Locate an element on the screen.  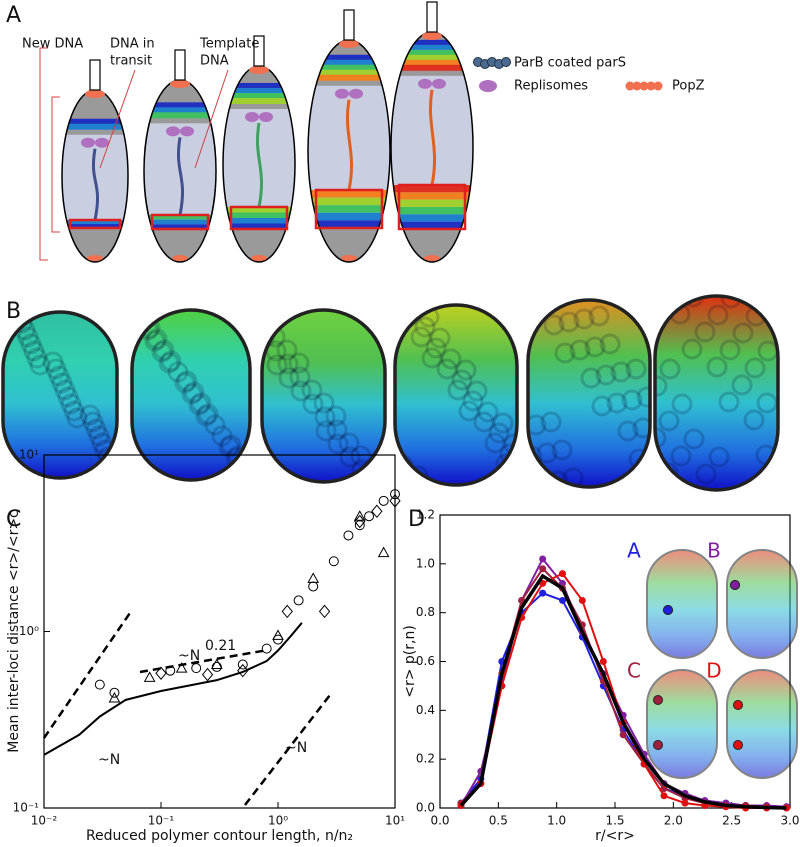
series-line is located at coordinates (173, 689).